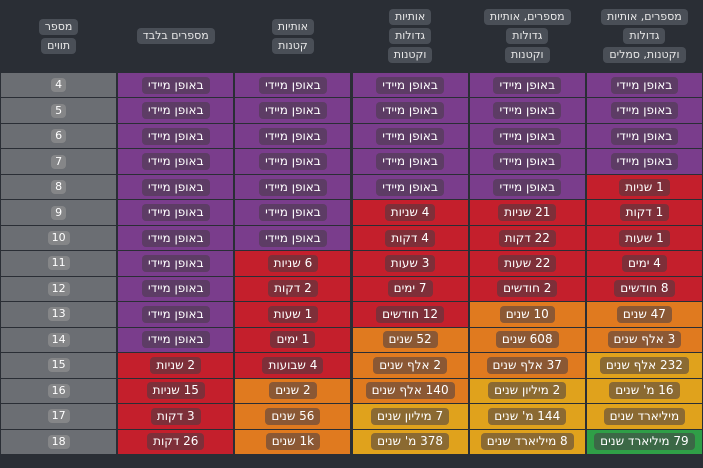 The image size is (703, 468). Describe the element at coordinates (527, 340) in the screenshot. I see `time-cell: 608 שנים` at that location.